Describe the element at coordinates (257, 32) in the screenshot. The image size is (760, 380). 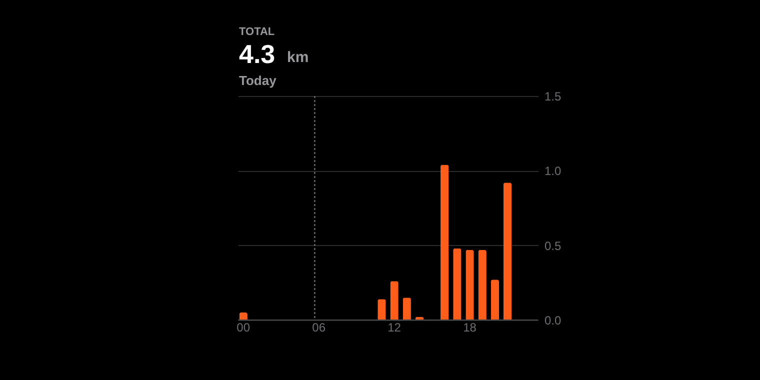
I see `chart-title: TOTAL` at that location.